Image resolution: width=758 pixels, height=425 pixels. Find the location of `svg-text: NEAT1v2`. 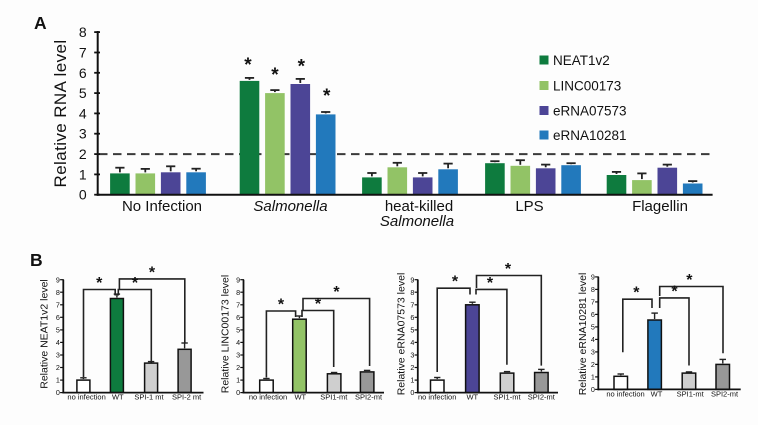

svg-text: NEAT1v2 is located at coordinates (581, 60).